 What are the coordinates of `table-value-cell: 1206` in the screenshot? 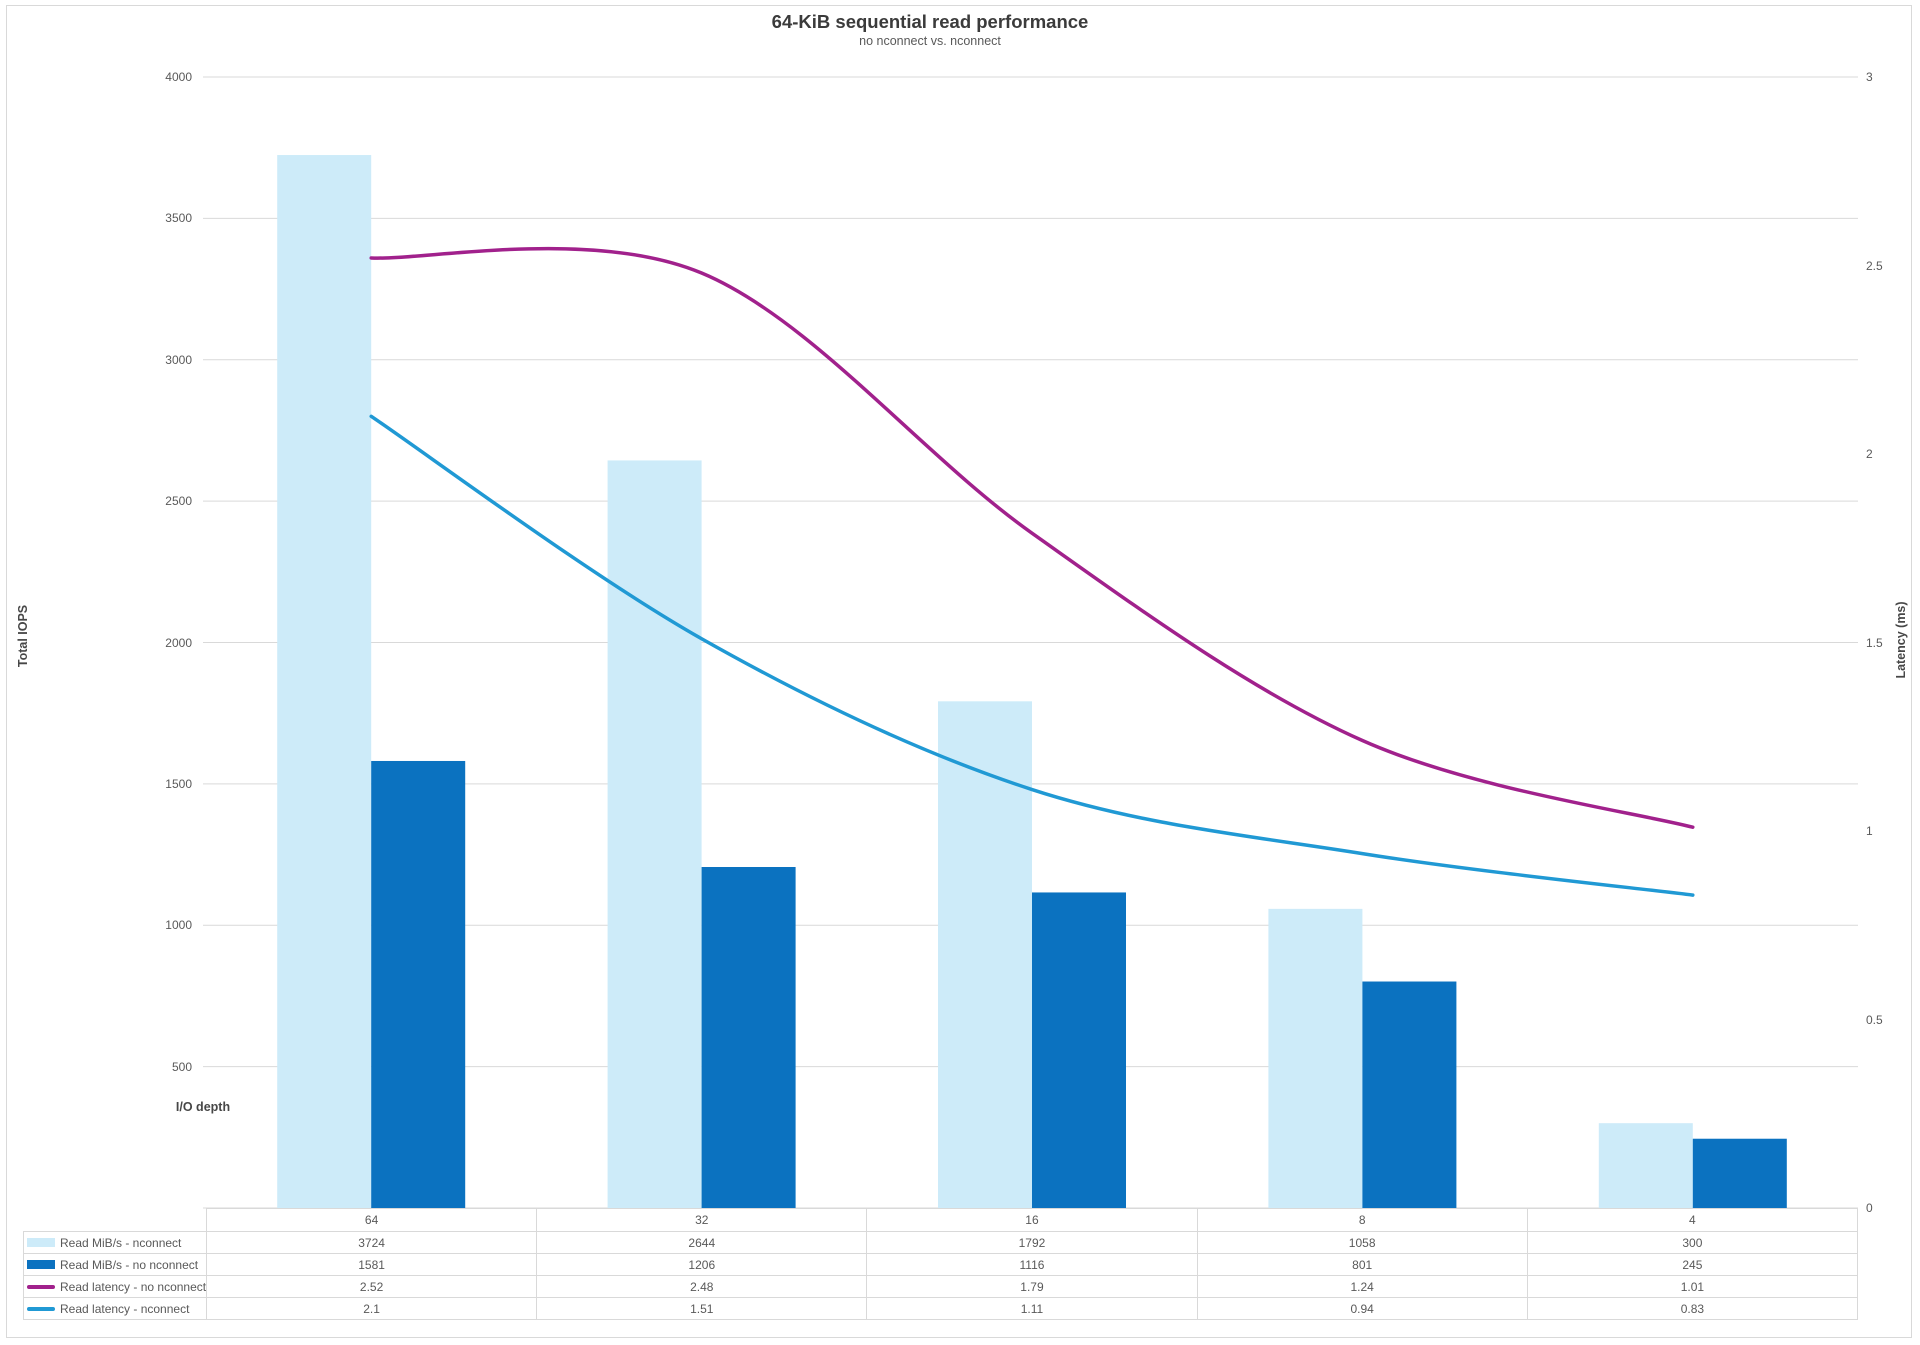 It's located at (702, 1264).